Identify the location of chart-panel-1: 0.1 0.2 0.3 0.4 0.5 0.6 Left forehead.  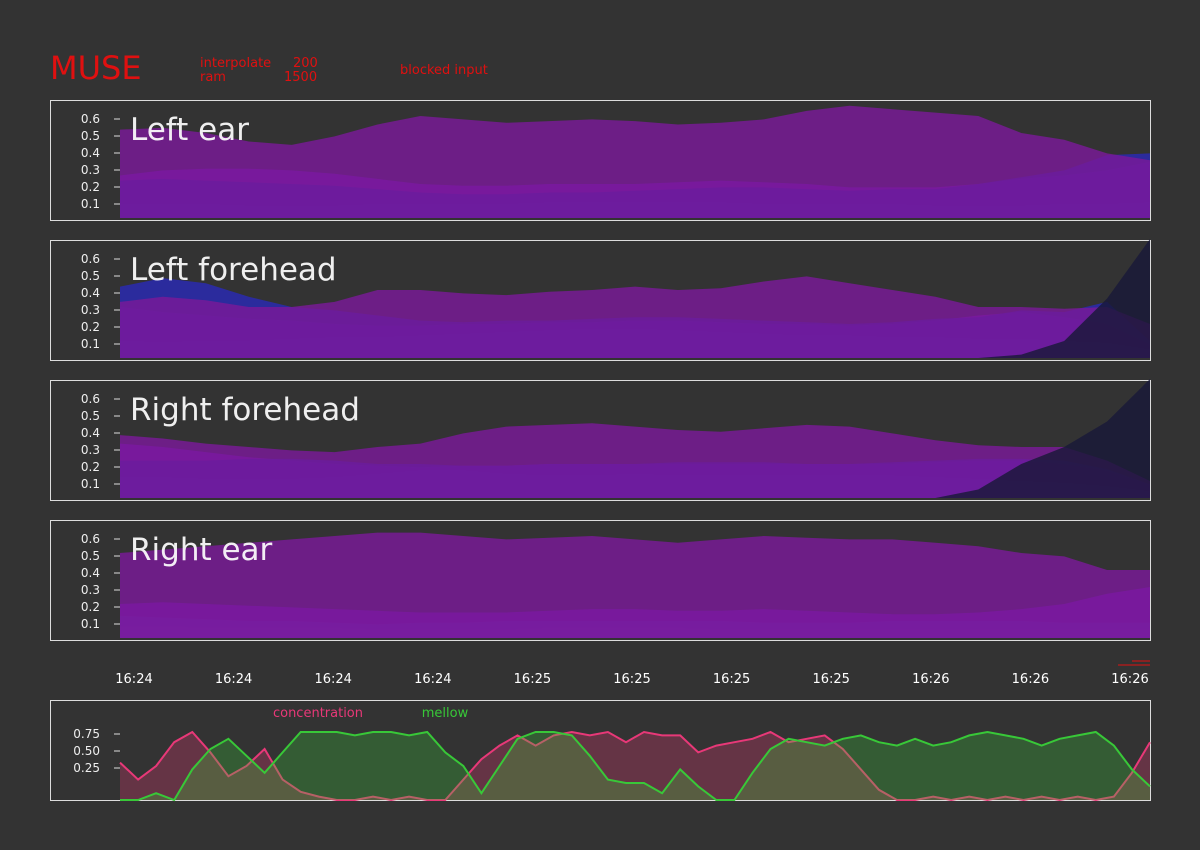
(600, 300).